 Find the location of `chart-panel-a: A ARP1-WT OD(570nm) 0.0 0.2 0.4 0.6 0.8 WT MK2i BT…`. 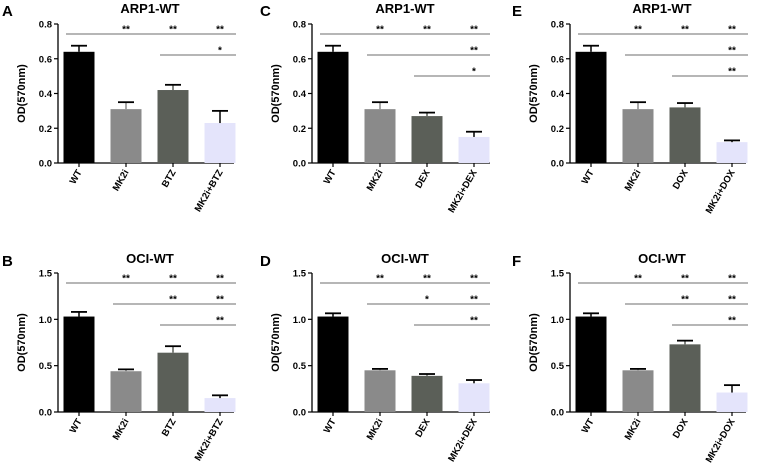

chart-panel-a: A ARP1-WT OD(570nm) 0.0 0.2 0.4 0.6 0.8 WT MK2i BT… is located at coordinates (119, 107).